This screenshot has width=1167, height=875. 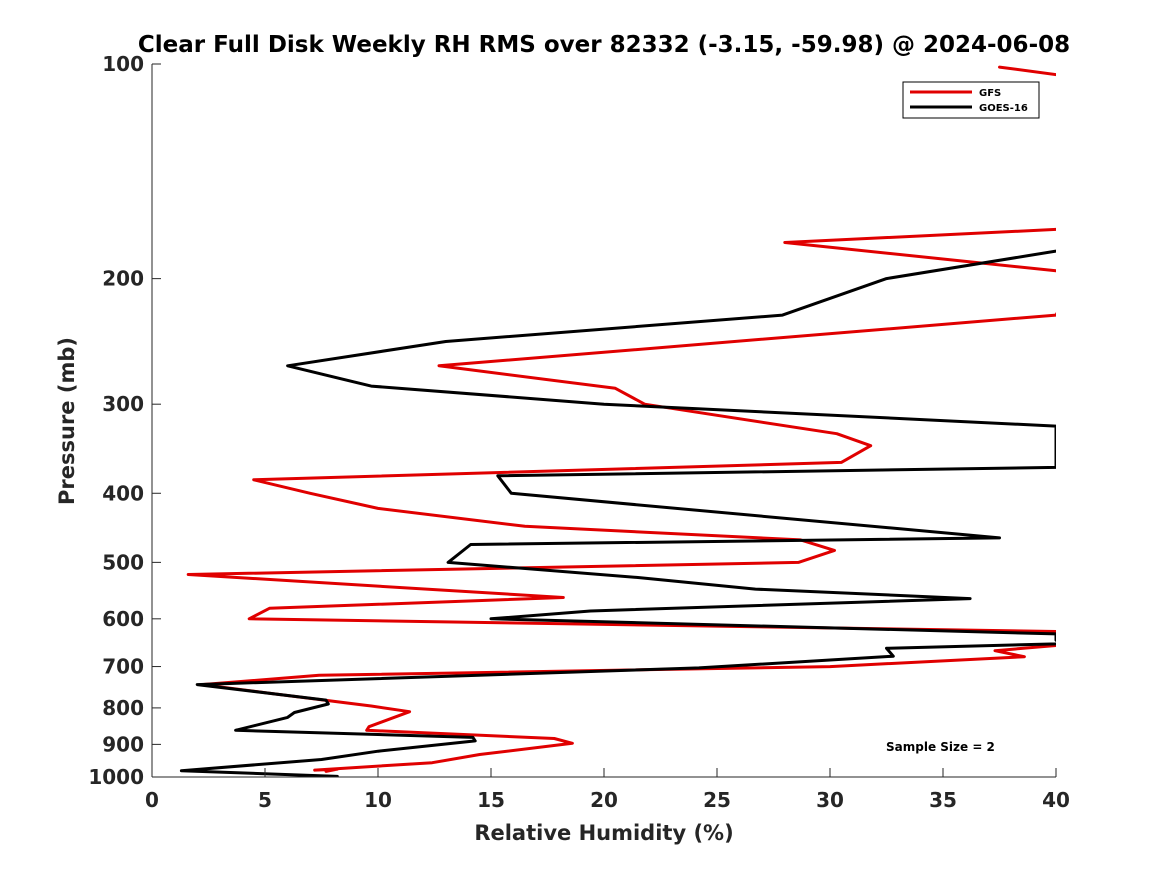 I want to click on y-tick-label: 200, so click(x=123, y=279).